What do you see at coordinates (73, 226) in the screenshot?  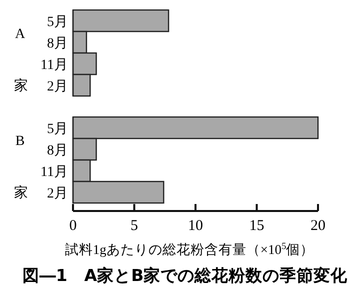 I see `x-tick-label: 0` at bounding box center [73, 226].